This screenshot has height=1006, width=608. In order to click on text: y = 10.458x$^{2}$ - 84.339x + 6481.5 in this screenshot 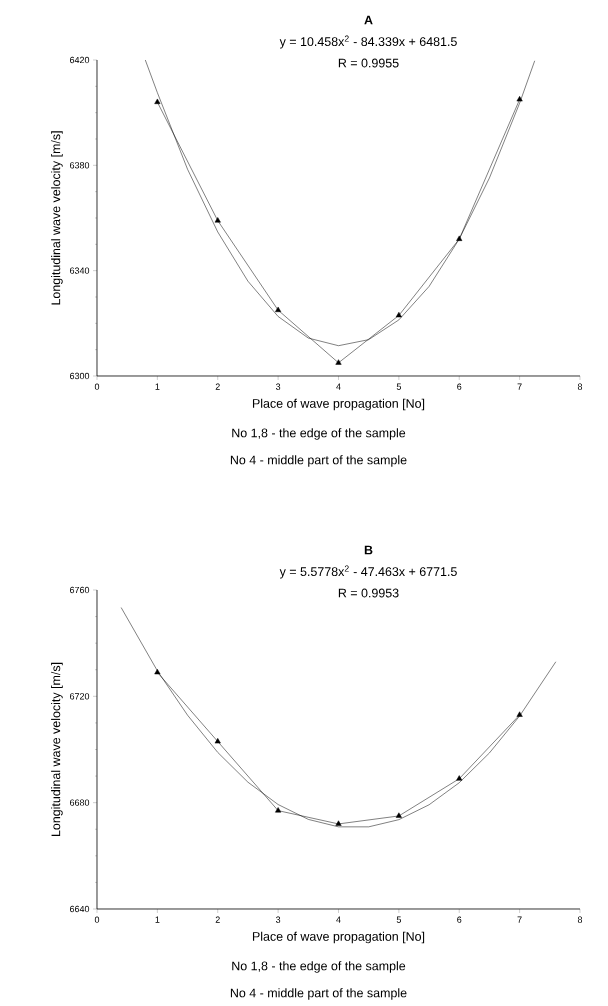, I will do `click(368, 42)`.